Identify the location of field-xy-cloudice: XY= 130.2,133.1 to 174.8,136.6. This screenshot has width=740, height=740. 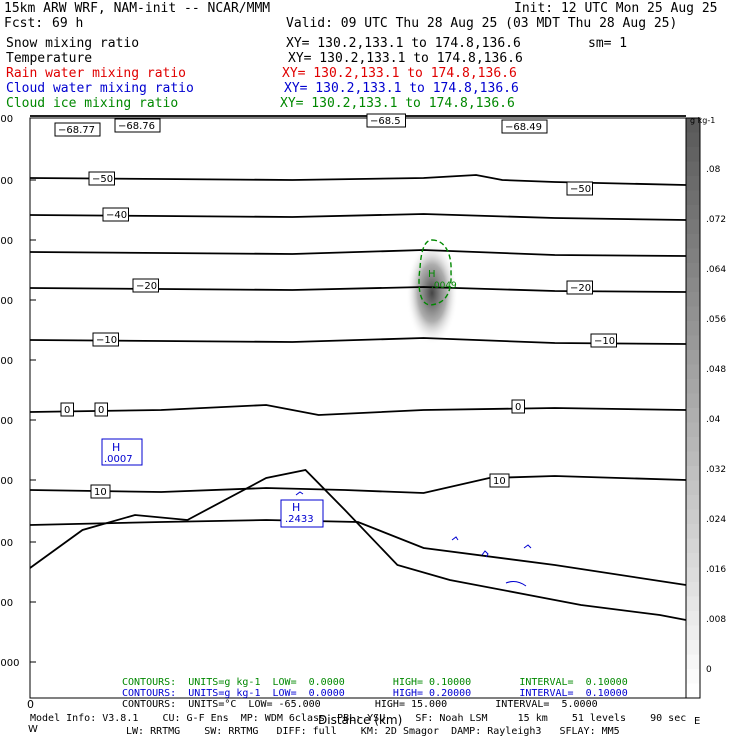
(397, 103).